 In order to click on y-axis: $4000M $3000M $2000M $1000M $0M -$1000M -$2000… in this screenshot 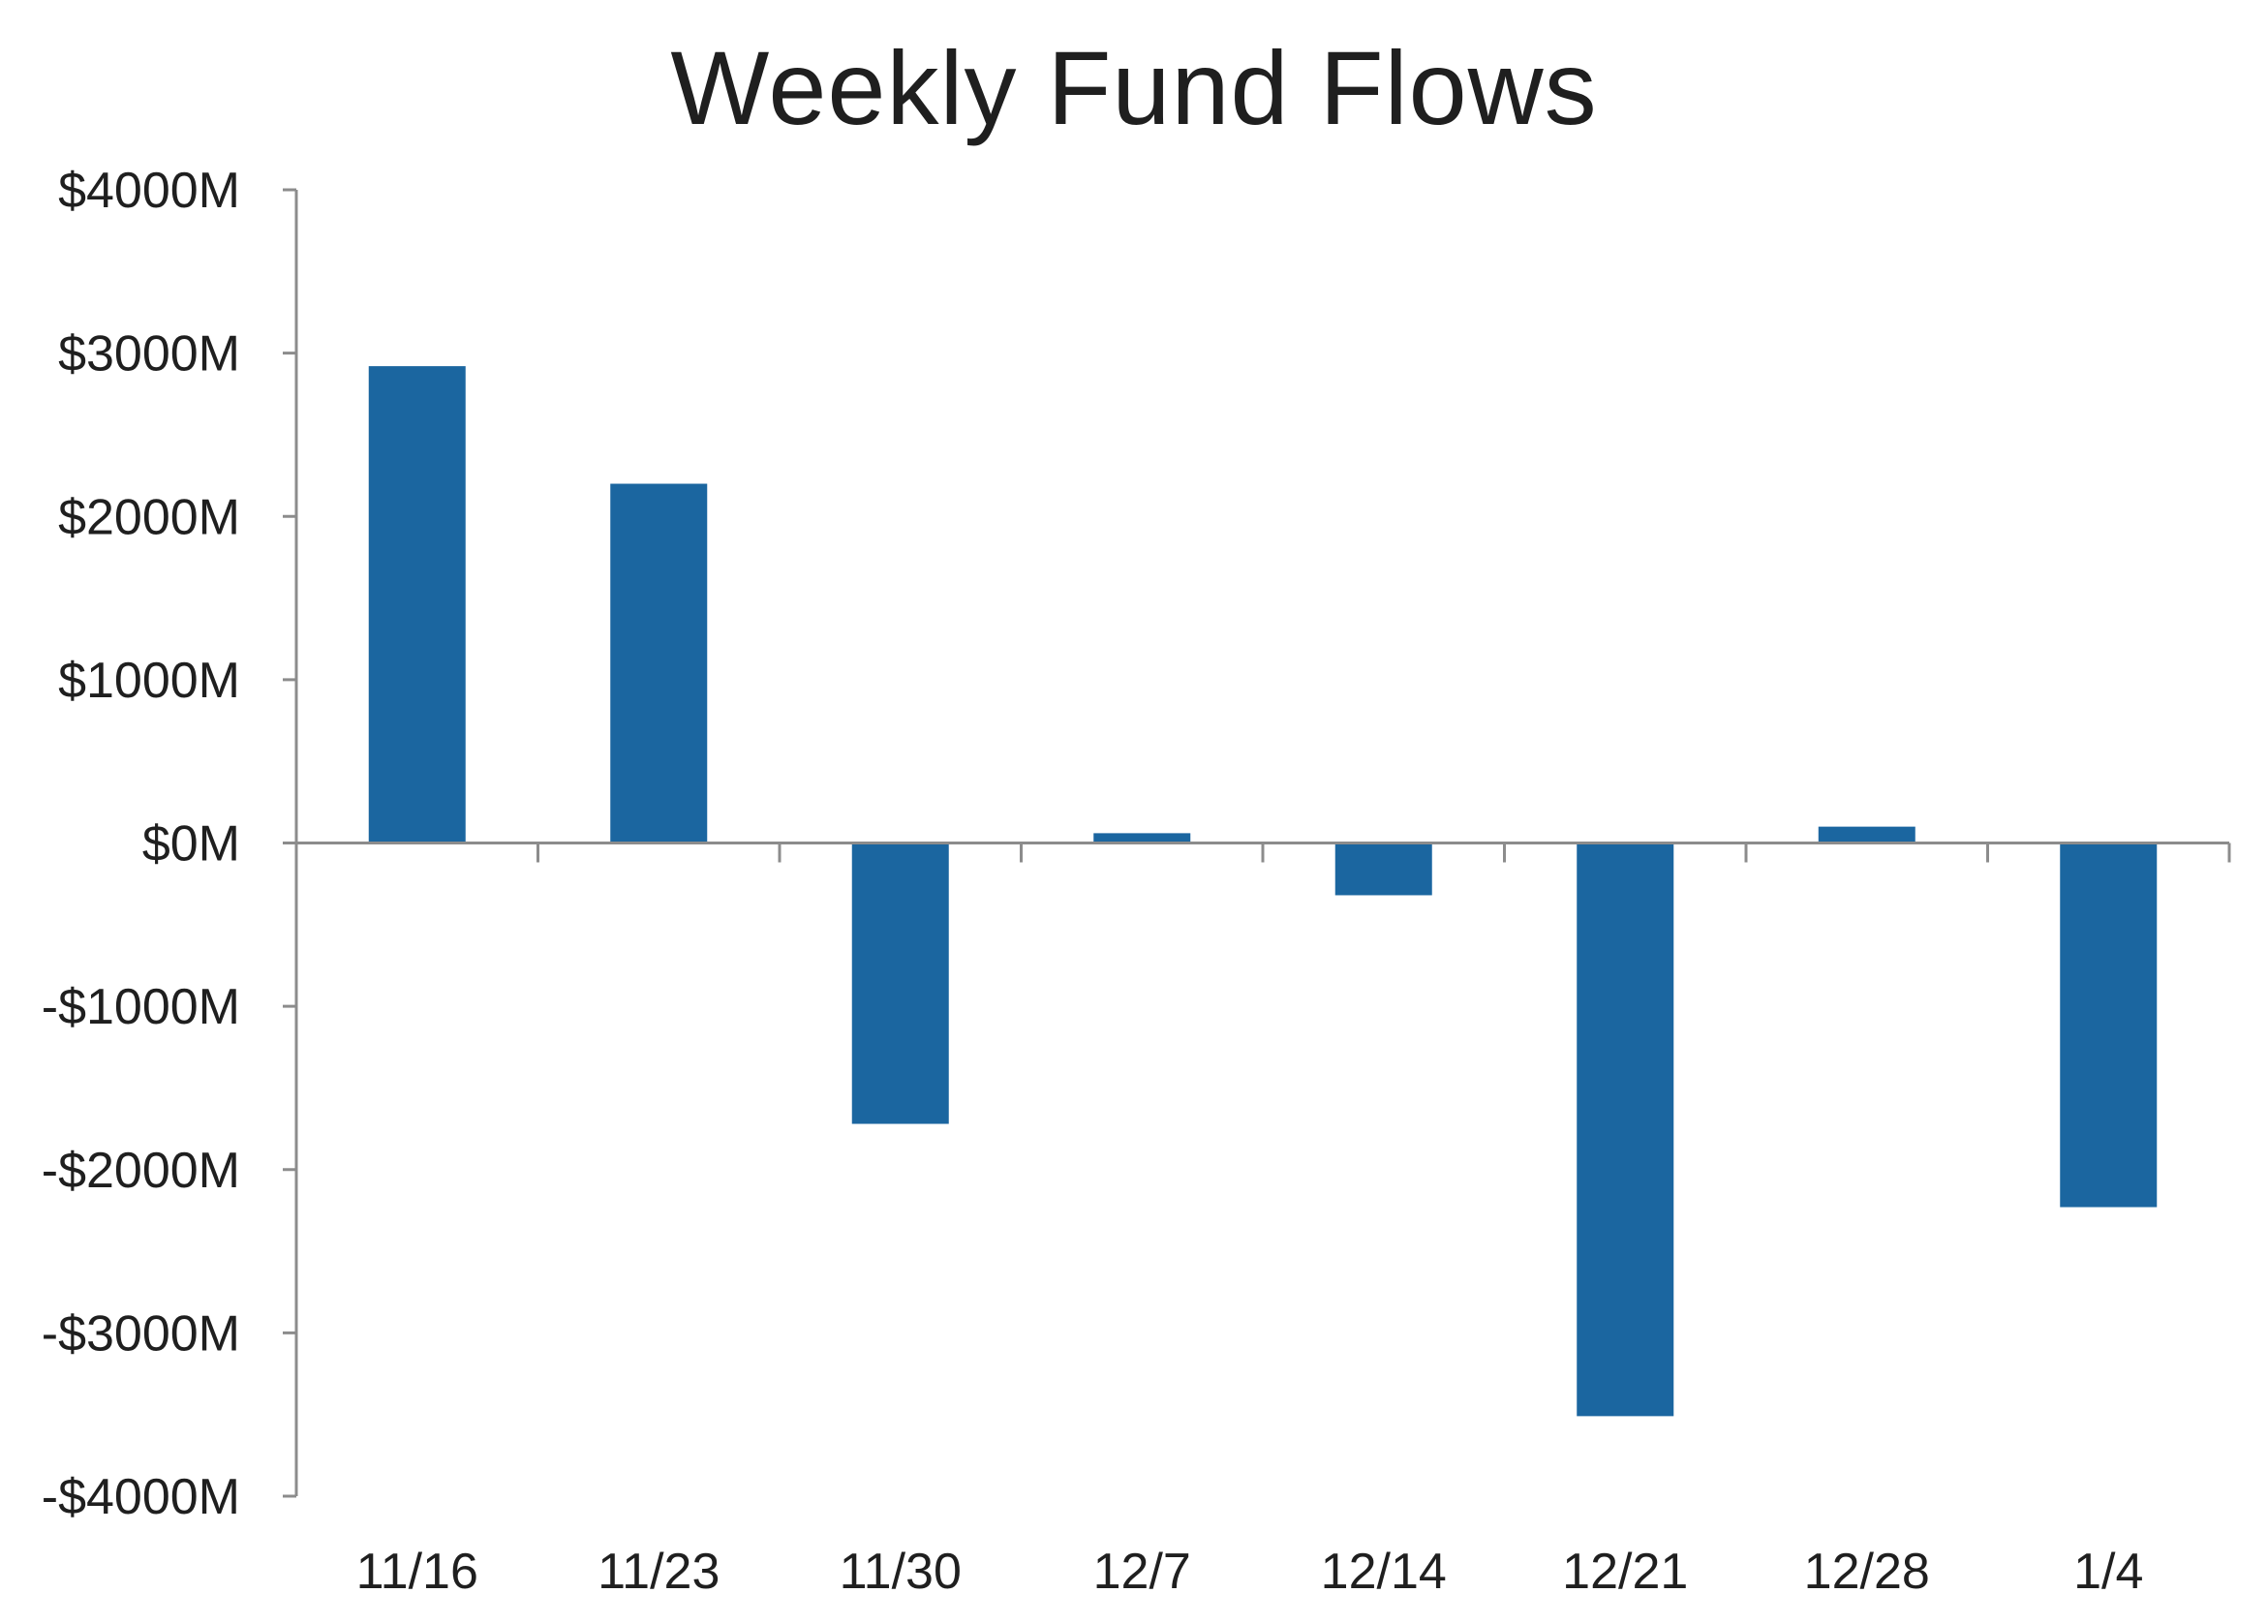, I will do `click(170, 844)`.